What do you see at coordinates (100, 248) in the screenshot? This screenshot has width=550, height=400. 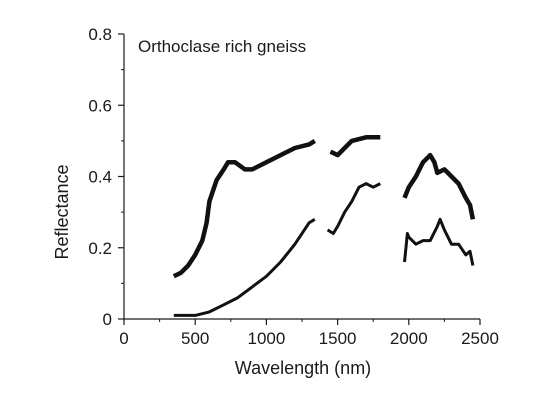 I see `y-tick-label: 0.2` at bounding box center [100, 248].